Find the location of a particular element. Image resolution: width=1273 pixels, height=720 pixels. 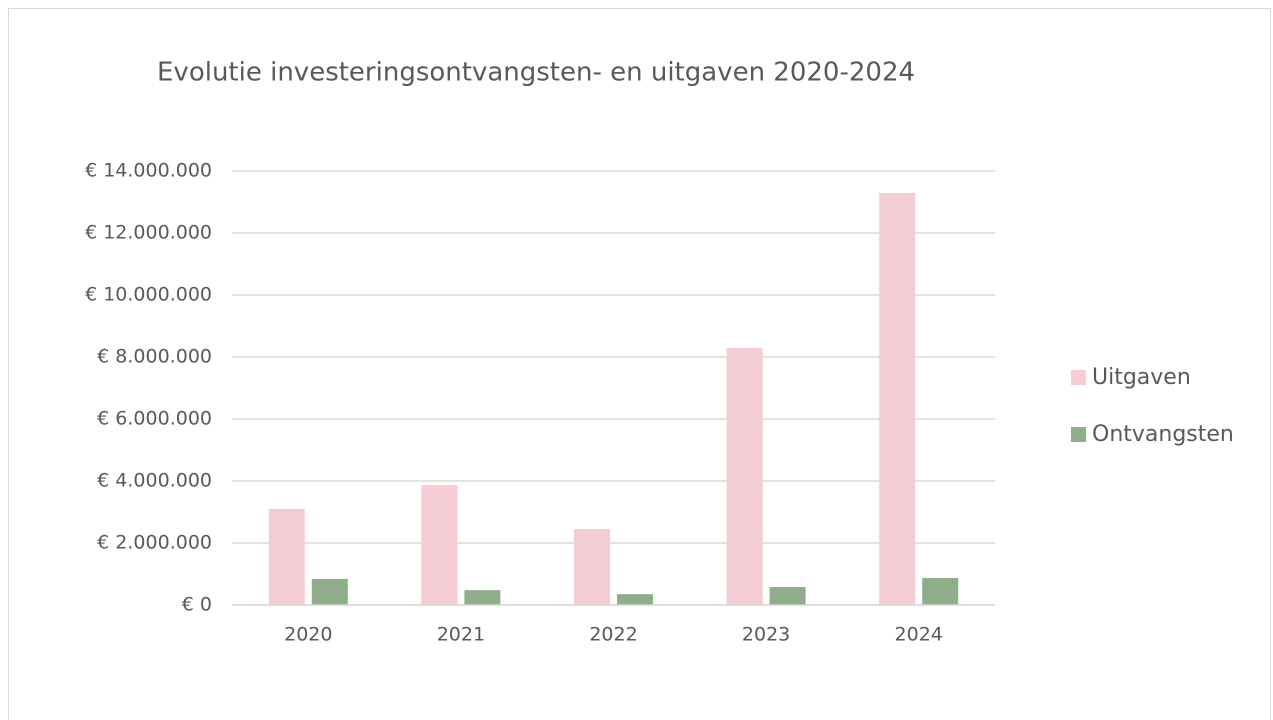

y-tick-label: € 12.000.000 is located at coordinates (148, 233).